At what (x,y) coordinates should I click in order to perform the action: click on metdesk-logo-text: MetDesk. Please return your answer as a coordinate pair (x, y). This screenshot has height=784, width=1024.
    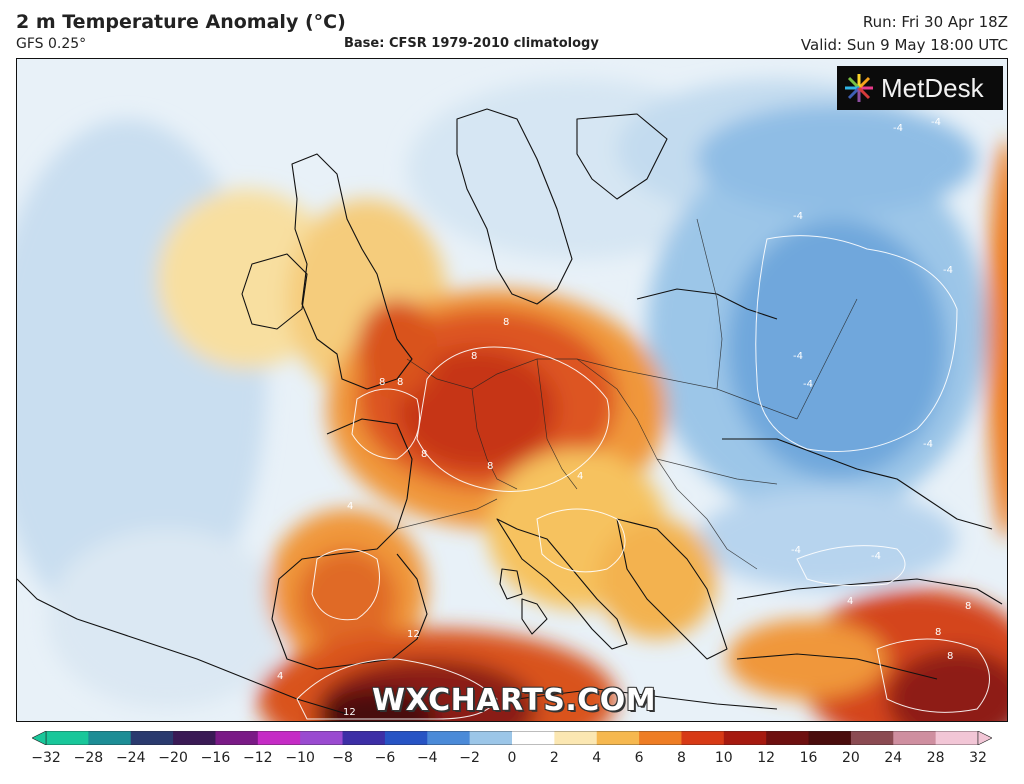
    Looking at the image, I should click on (932, 87).